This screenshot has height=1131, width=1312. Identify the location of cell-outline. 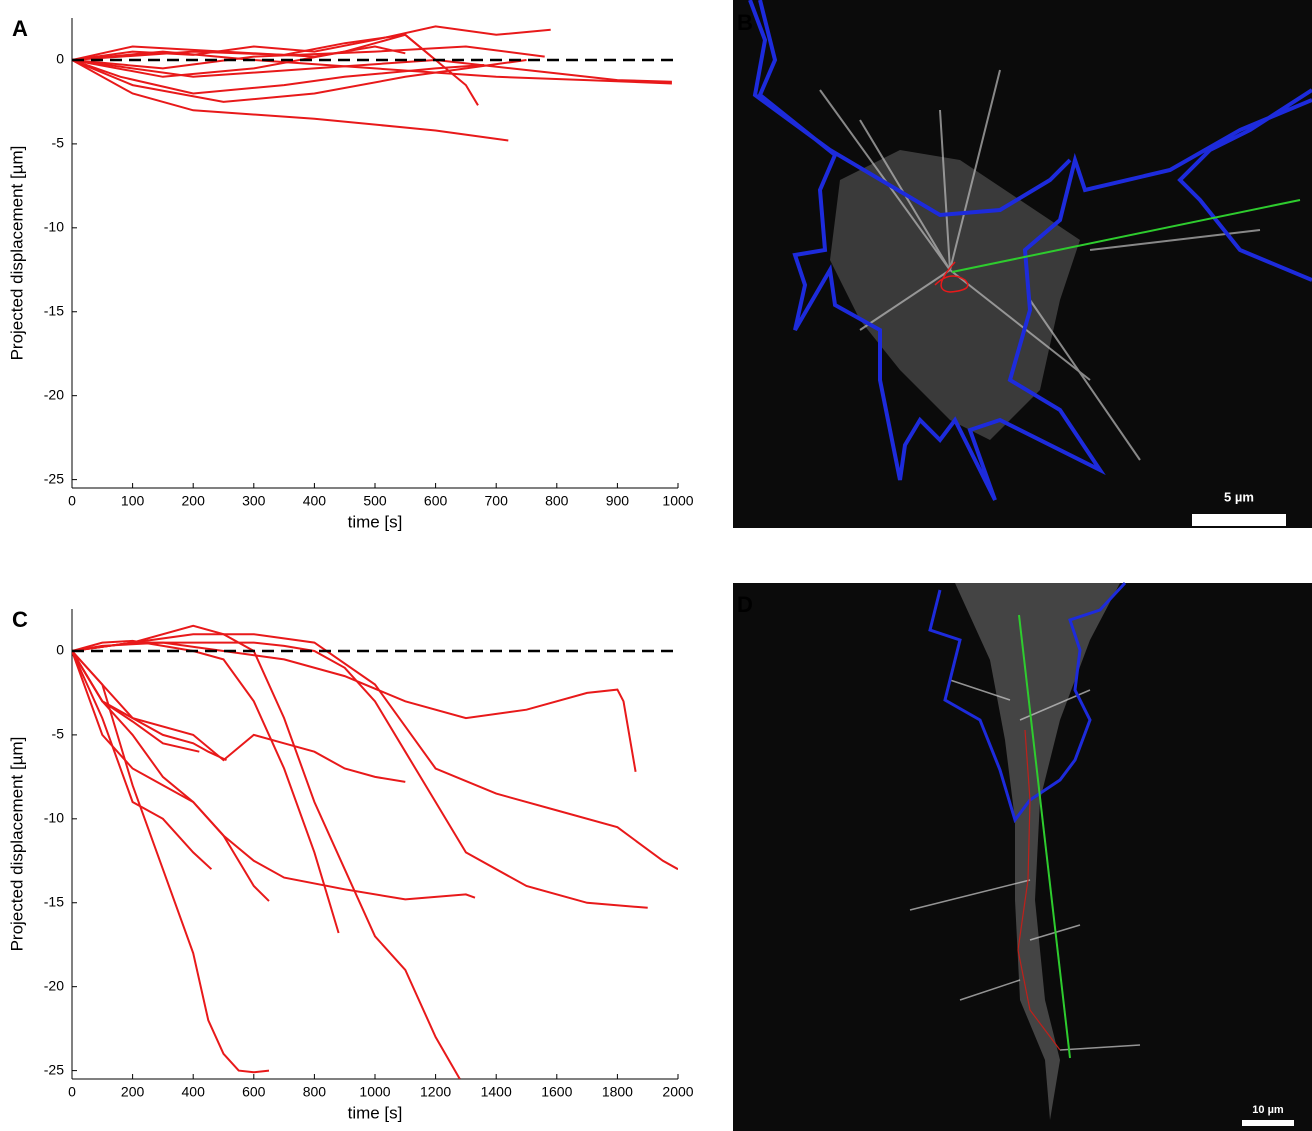
(1027, 702).